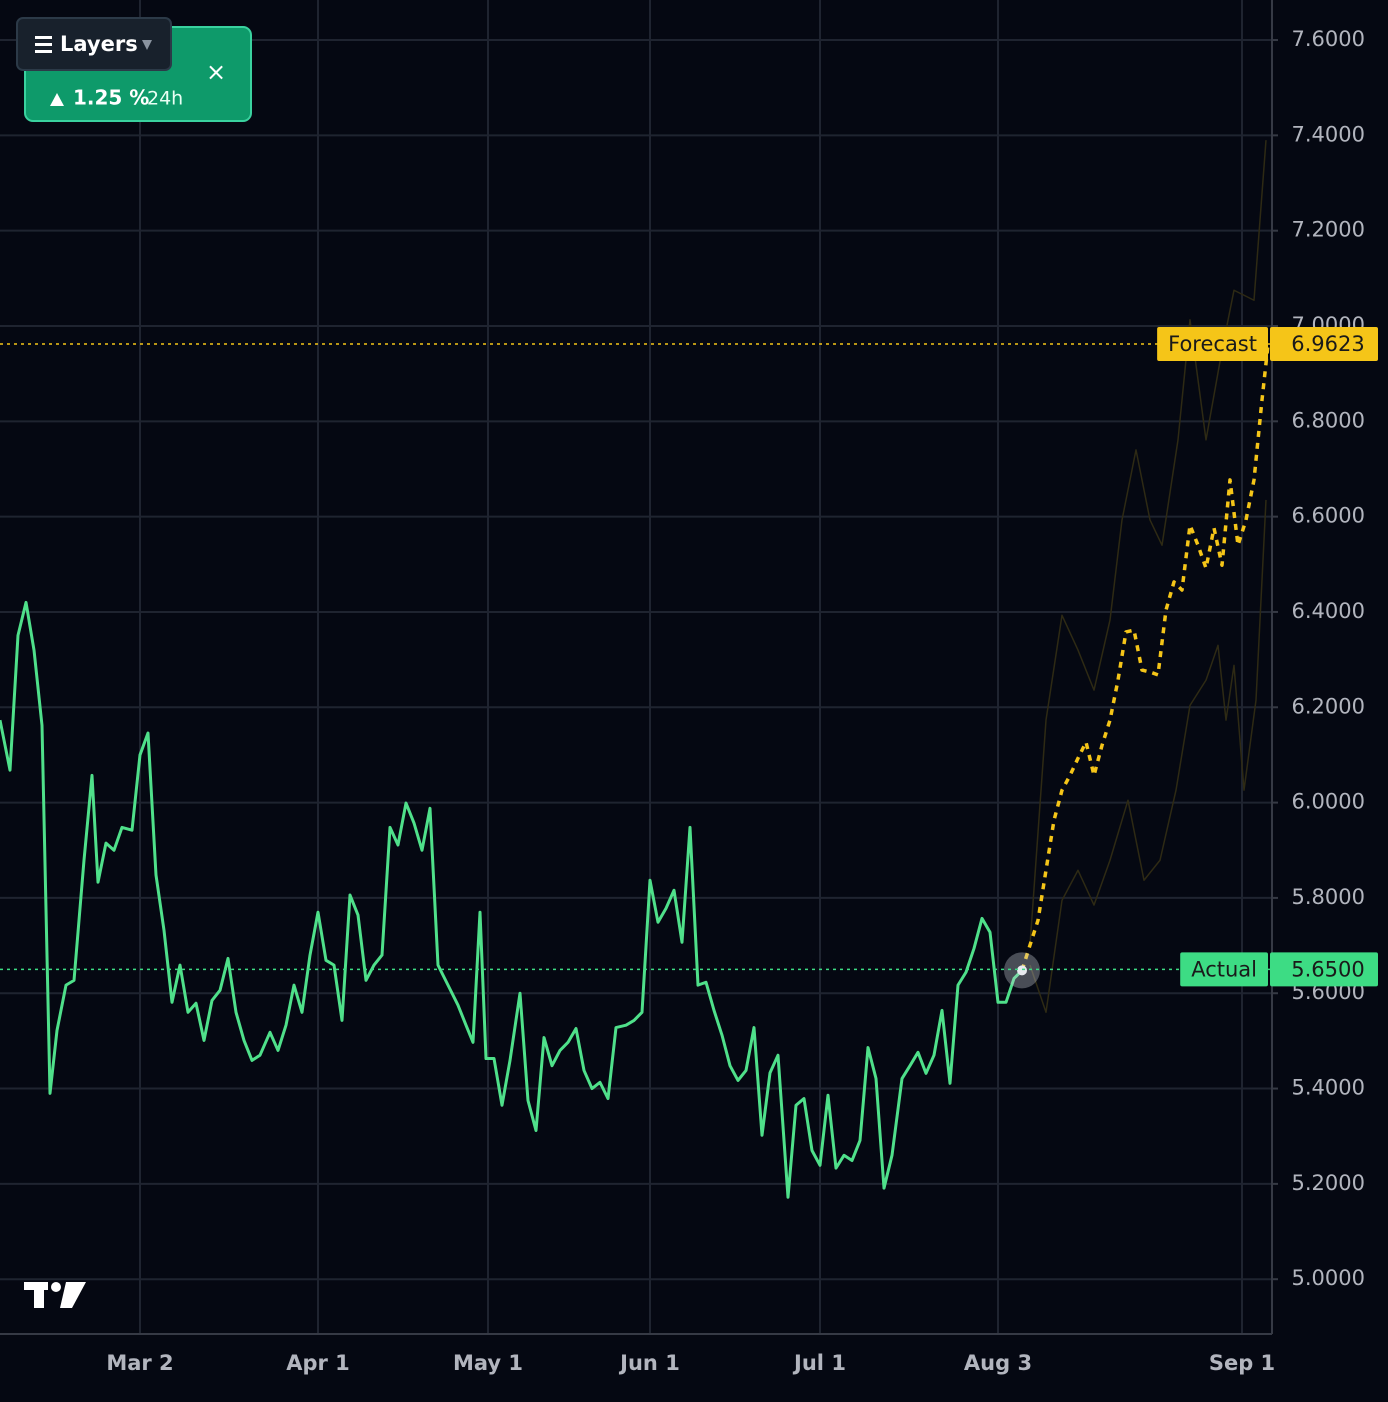 The image size is (1388, 1402). What do you see at coordinates (1328, 802) in the screenshot?
I see `y-tick-label: 6.0000` at bounding box center [1328, 802].